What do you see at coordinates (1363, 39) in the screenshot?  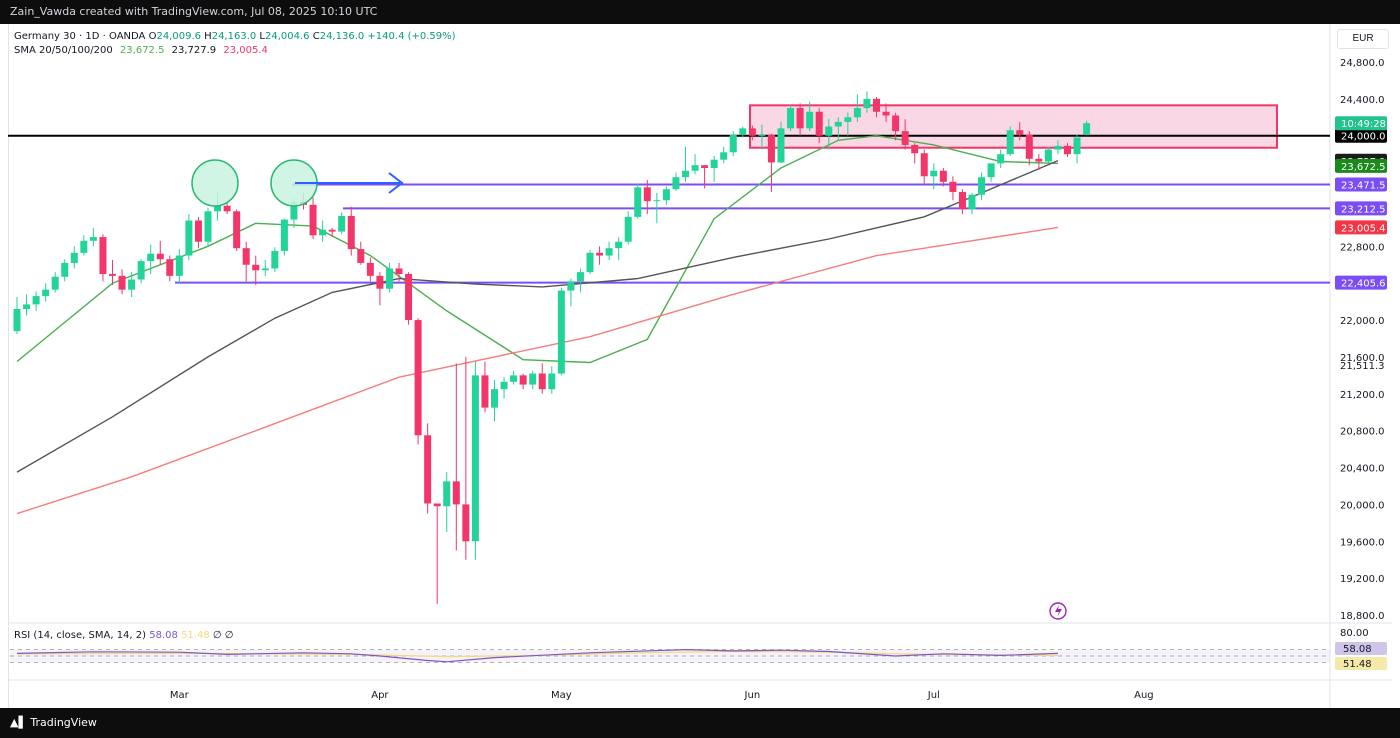 I see `currency-button: EUR` at bounding box center [1363, 39].